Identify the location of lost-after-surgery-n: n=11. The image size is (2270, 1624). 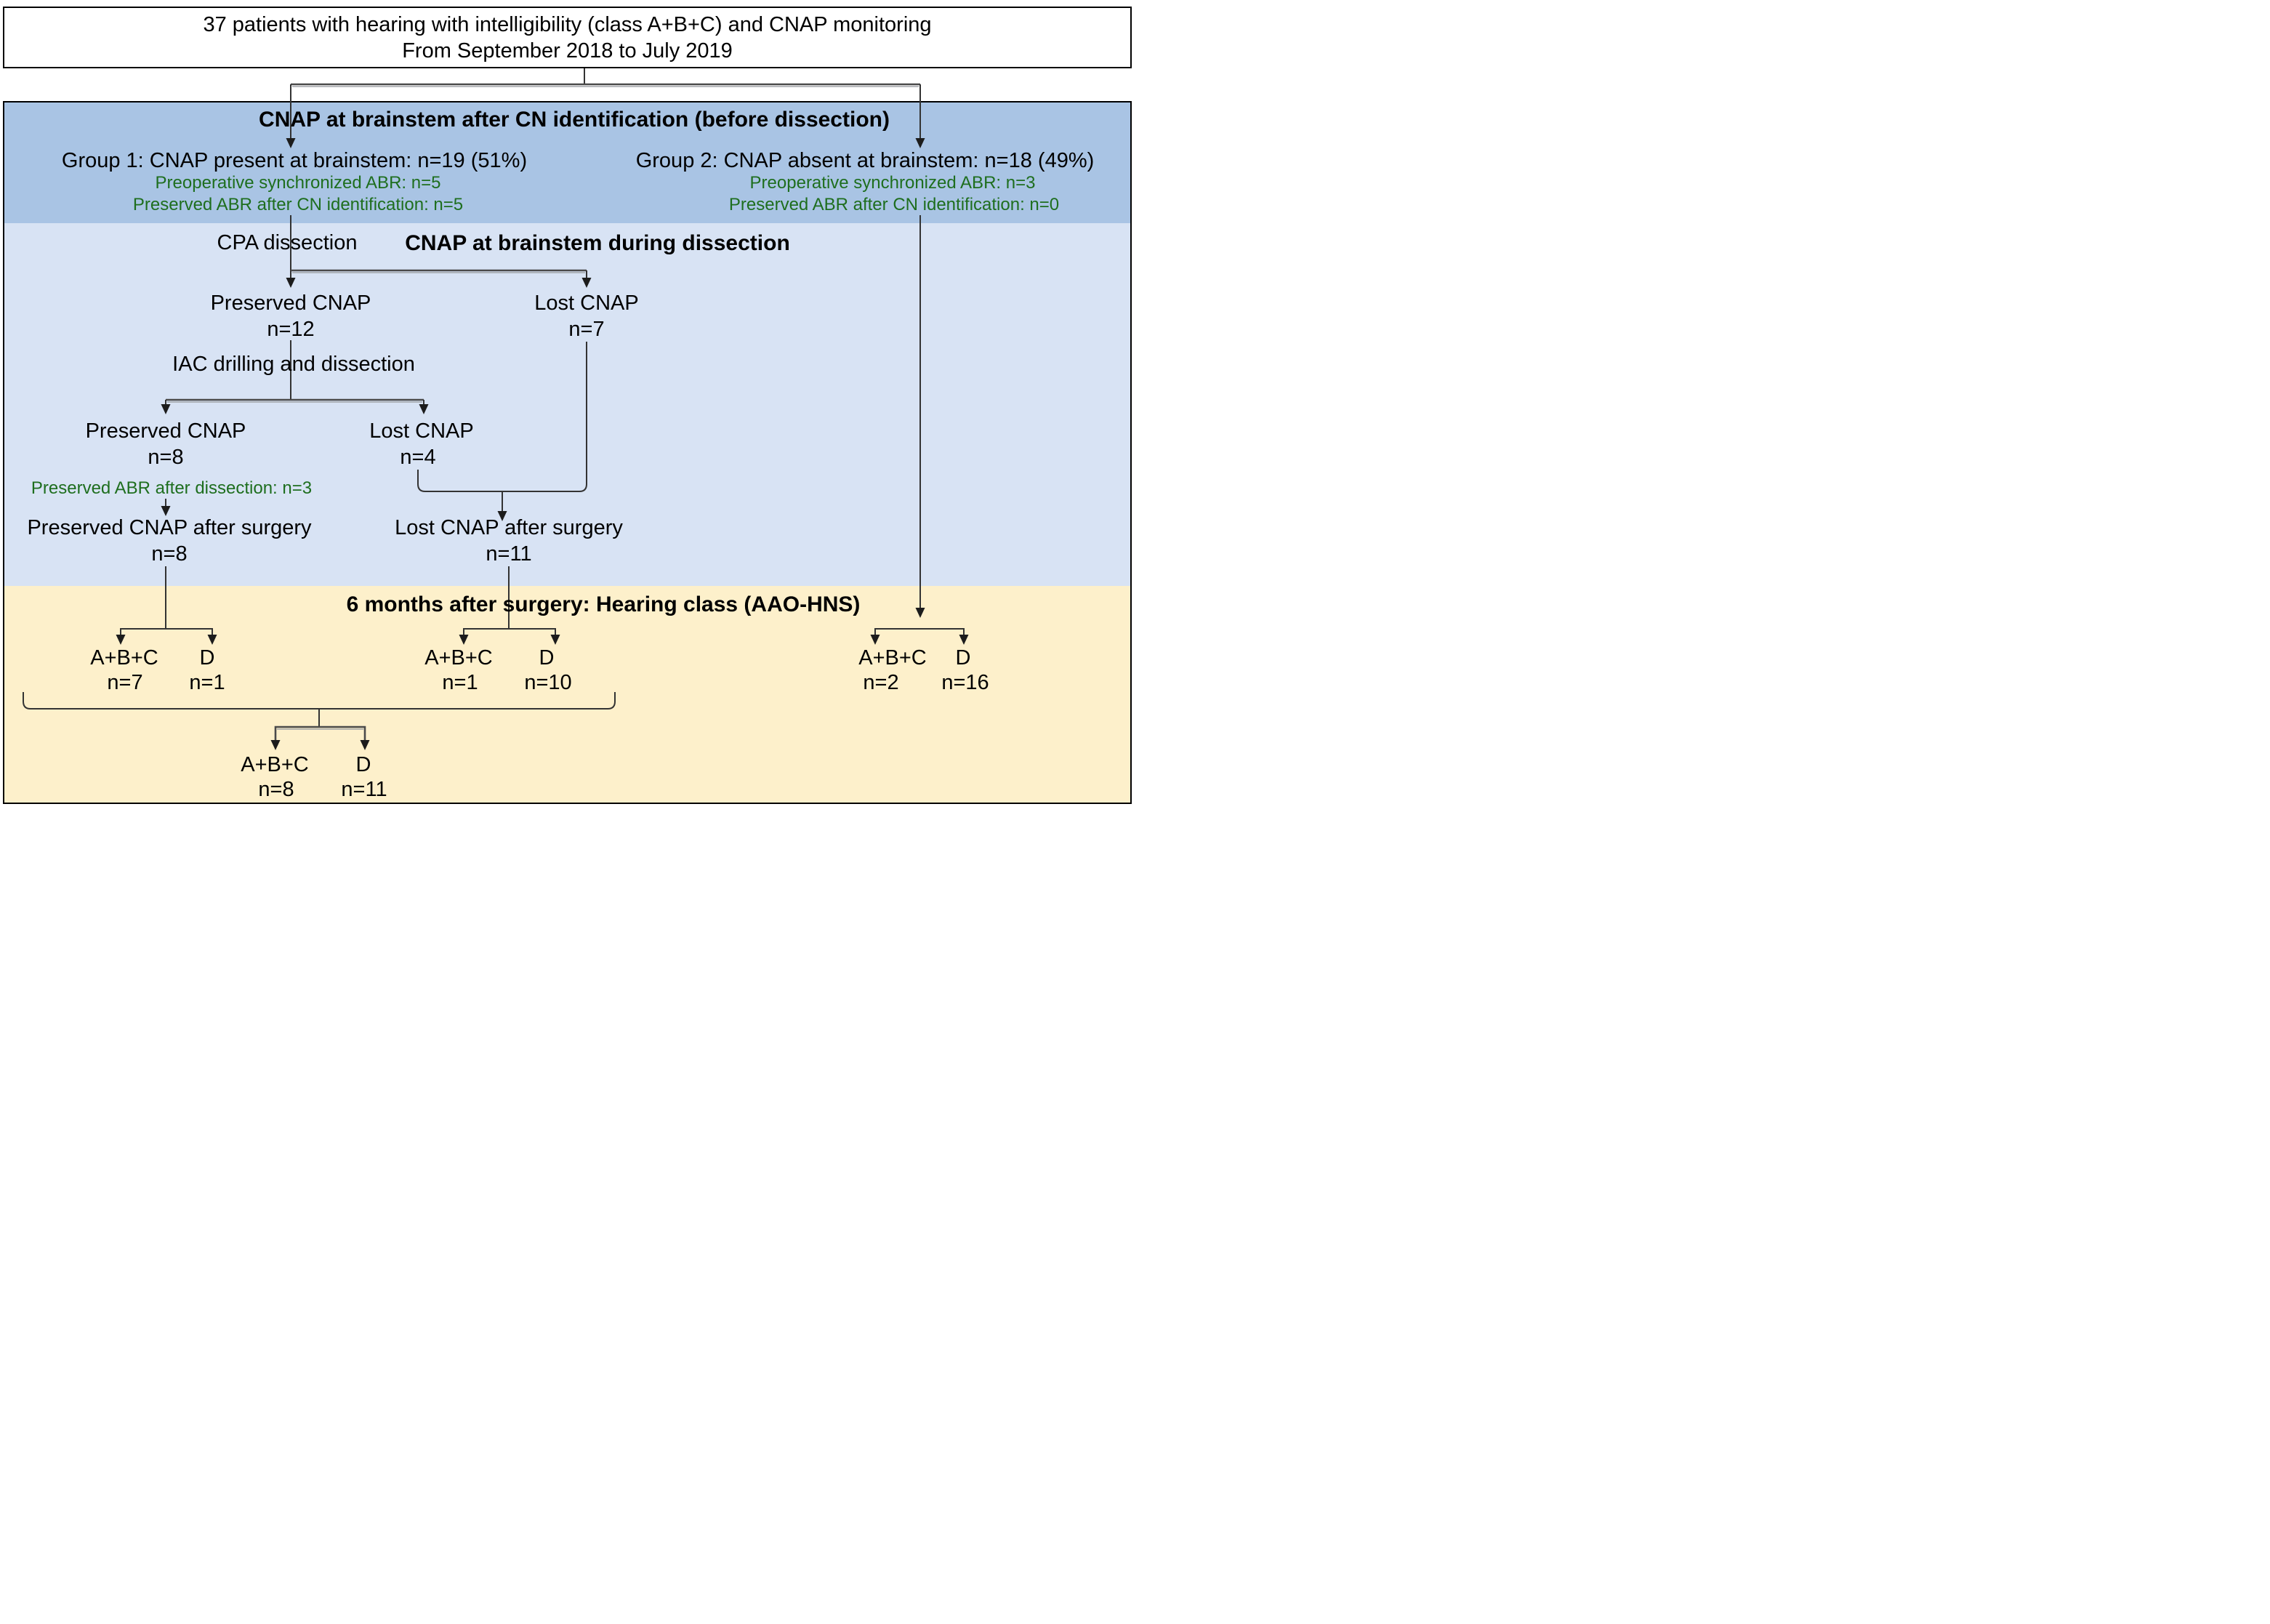
(509, 554).